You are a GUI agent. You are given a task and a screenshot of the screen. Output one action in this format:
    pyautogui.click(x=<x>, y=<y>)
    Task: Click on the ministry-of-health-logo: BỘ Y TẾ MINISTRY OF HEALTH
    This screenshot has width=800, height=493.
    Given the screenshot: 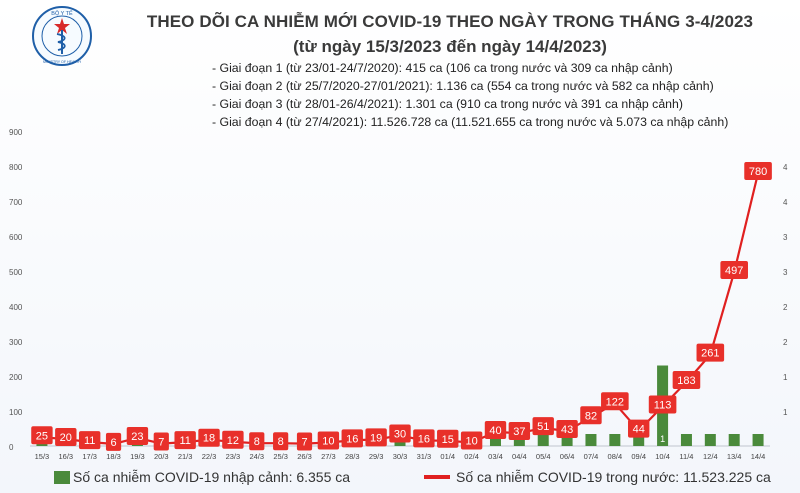 What is the action you would take?
    pyautogui.click(x=62, y=36)
    